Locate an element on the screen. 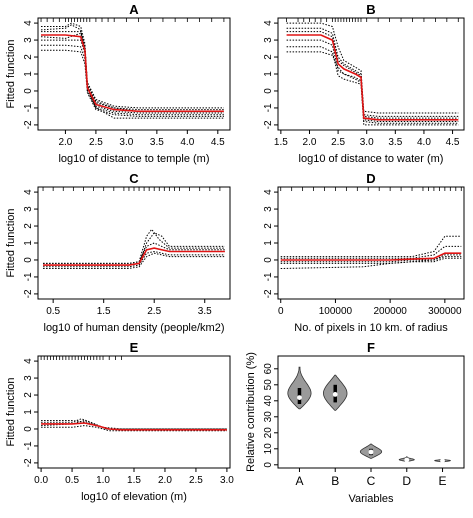 This screenshot has height=518, width=473. x-tick-label: A is located at coordinates (299, 481).